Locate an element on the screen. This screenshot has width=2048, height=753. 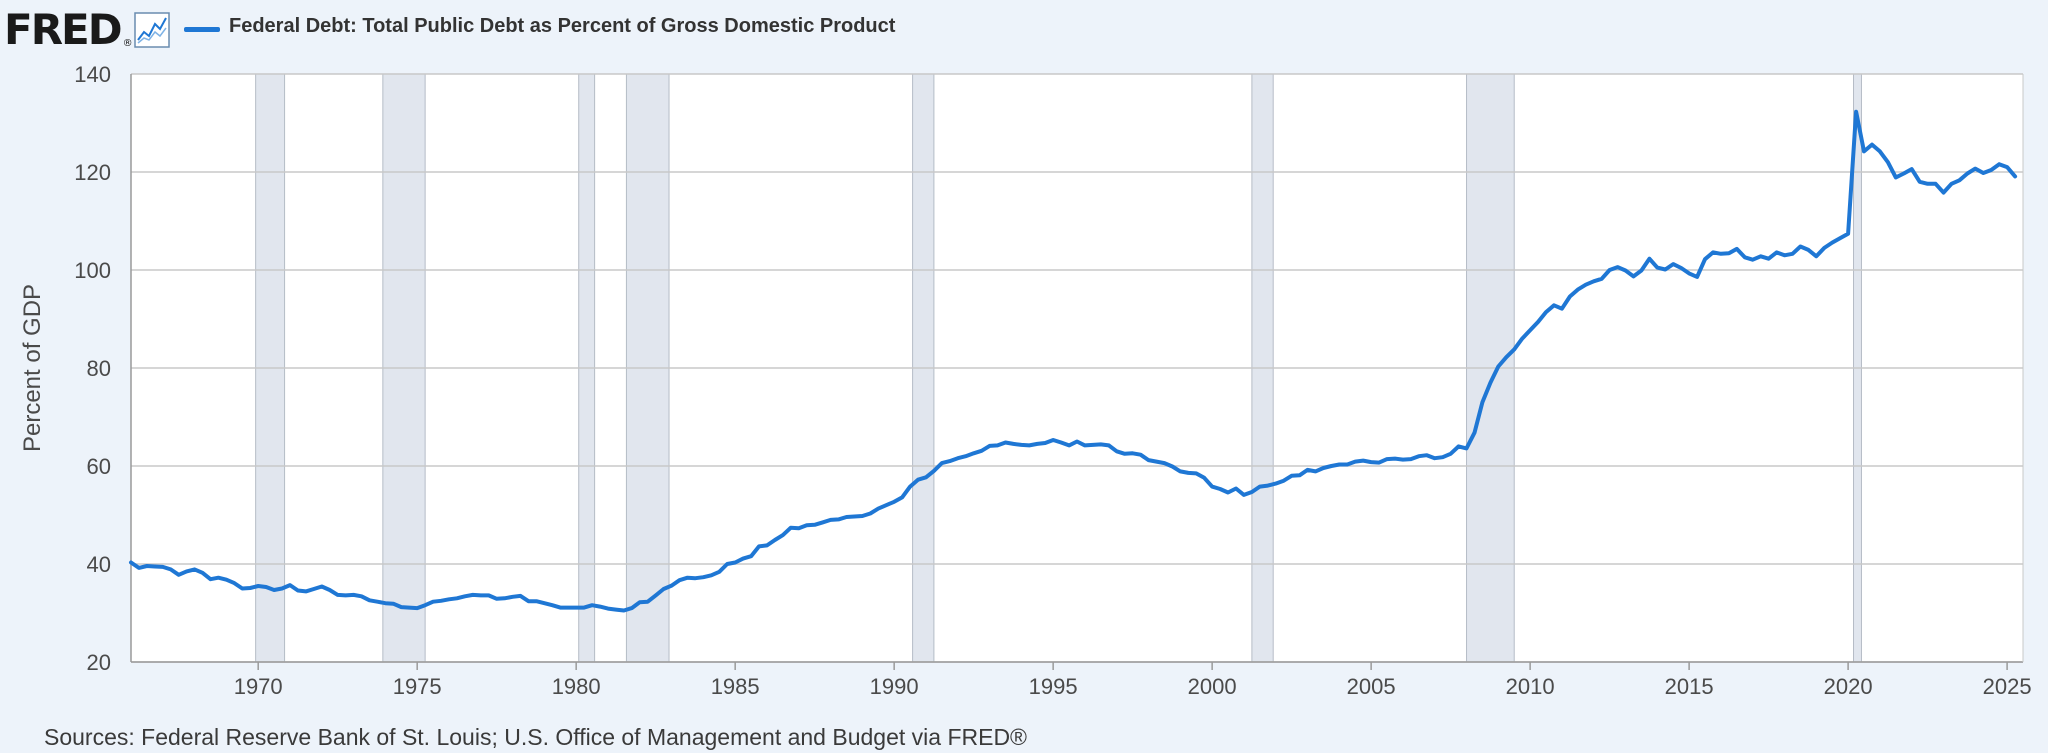
x-tick-label: 1975 is located at coordinates (417, 686).